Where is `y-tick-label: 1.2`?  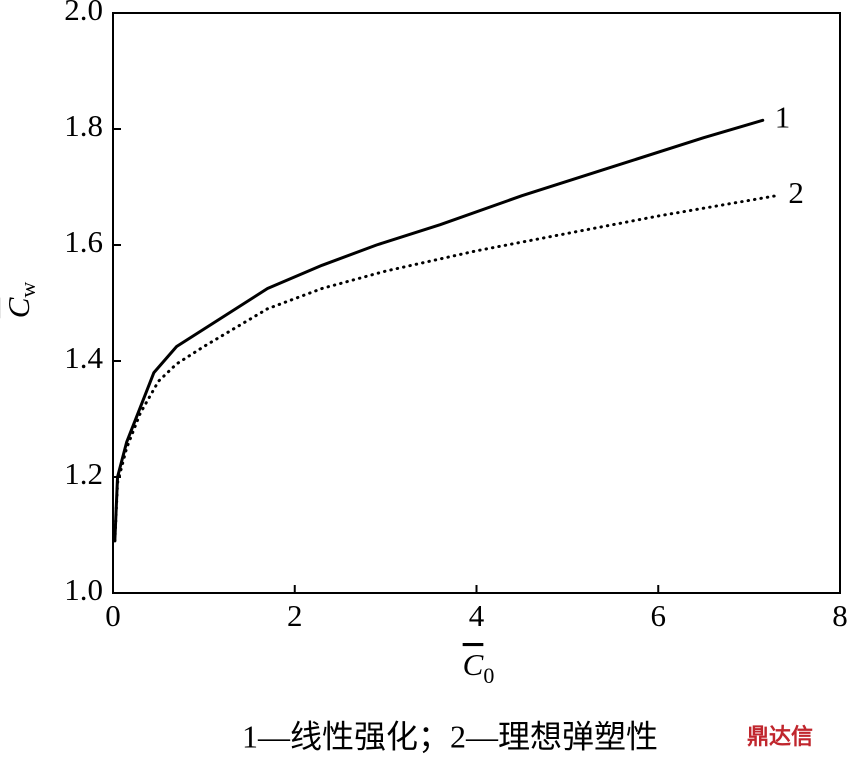
y-tick-label: 1.2 is located at coordinates (83, 473).